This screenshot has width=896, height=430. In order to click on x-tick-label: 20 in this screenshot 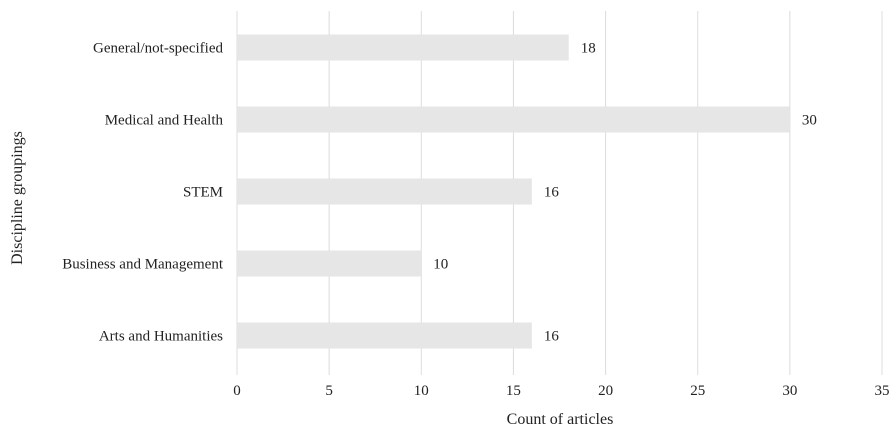, I will do `click(605, 391)`.